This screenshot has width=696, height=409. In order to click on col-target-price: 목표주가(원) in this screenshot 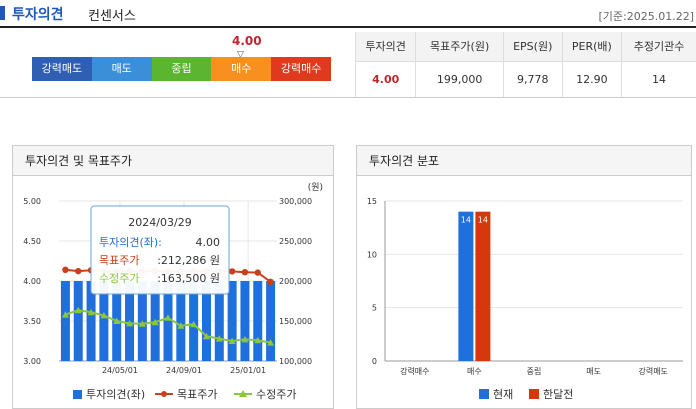, I will do `click(459, 47)`.